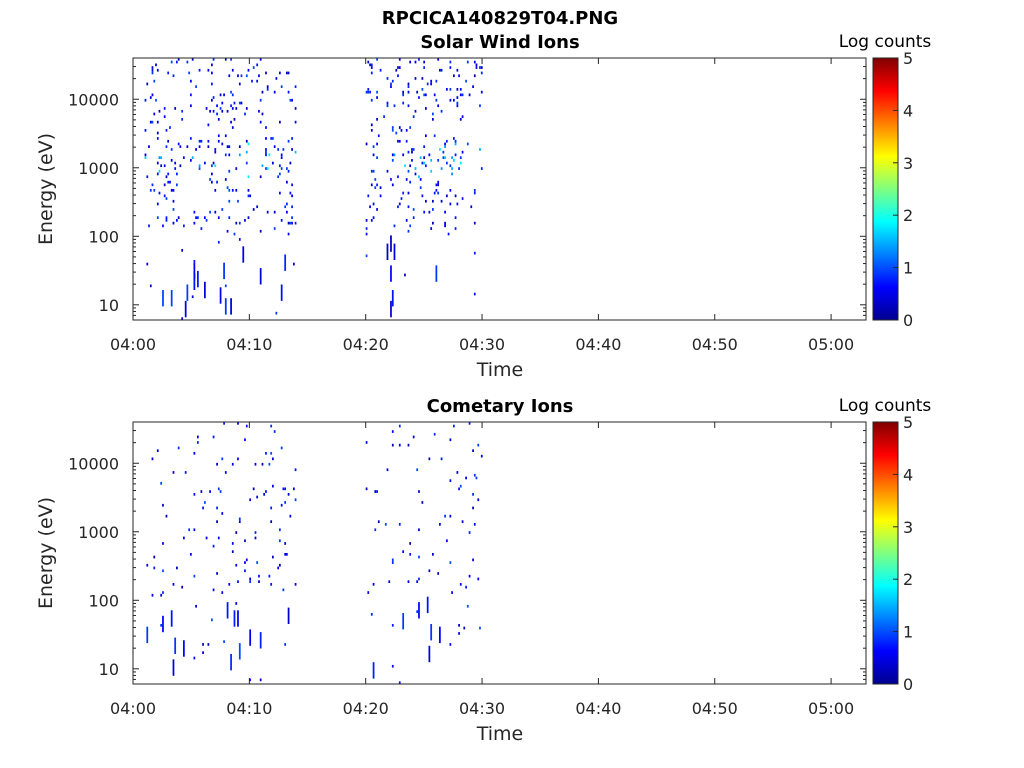 This screenshot has width=1024, height=768. What do you see at coordinates (93, 99) in the screenshot?
I see `y-tick-label: 10000` at bounding box center [93, 99].